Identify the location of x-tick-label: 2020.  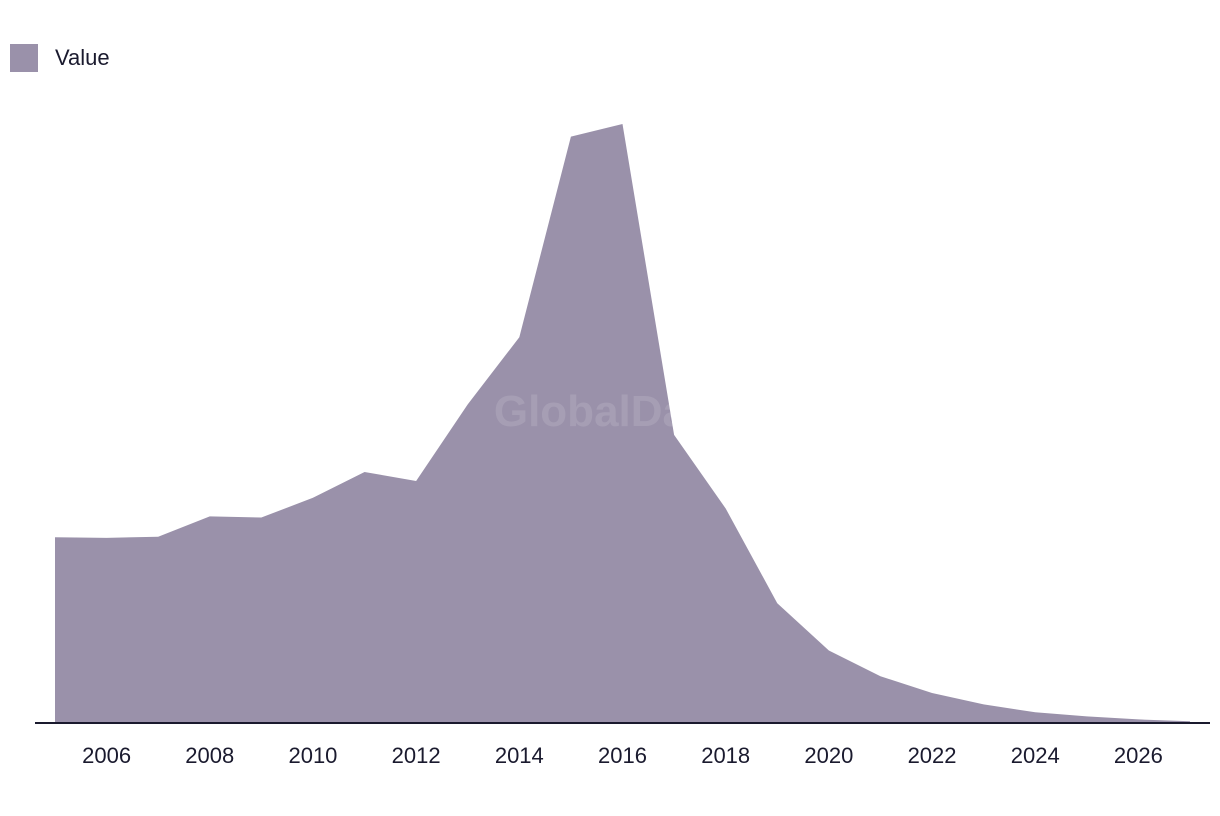
(828, 755).